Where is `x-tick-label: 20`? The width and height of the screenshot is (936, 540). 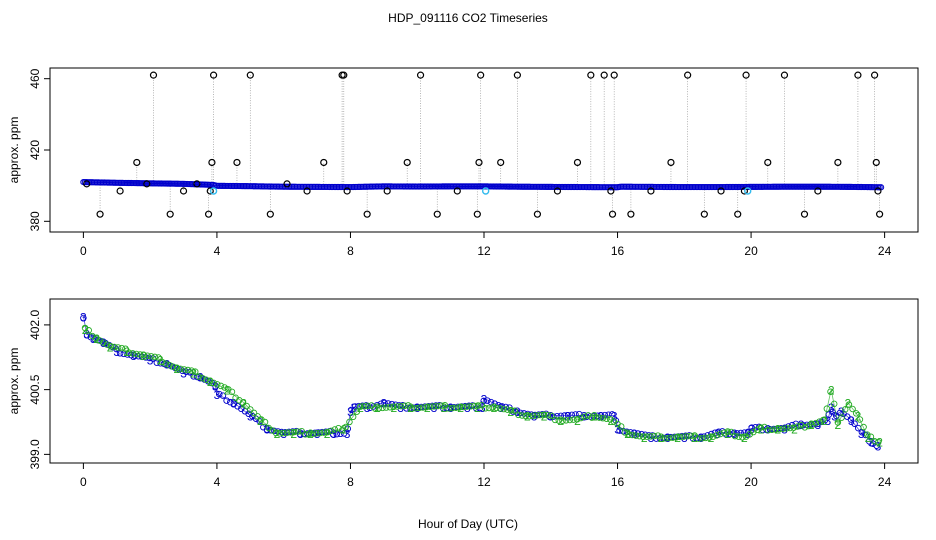
x-tick-label: 20 is located at coordinates (751, 251).